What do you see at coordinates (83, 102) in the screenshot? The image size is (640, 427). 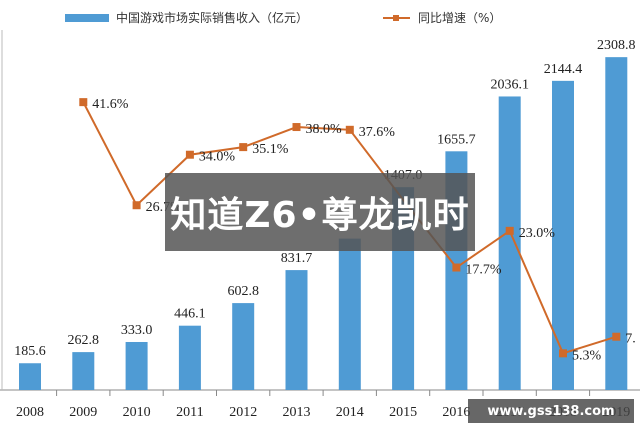 I see `growth-marker-2009` at bounding box center [83, 102].